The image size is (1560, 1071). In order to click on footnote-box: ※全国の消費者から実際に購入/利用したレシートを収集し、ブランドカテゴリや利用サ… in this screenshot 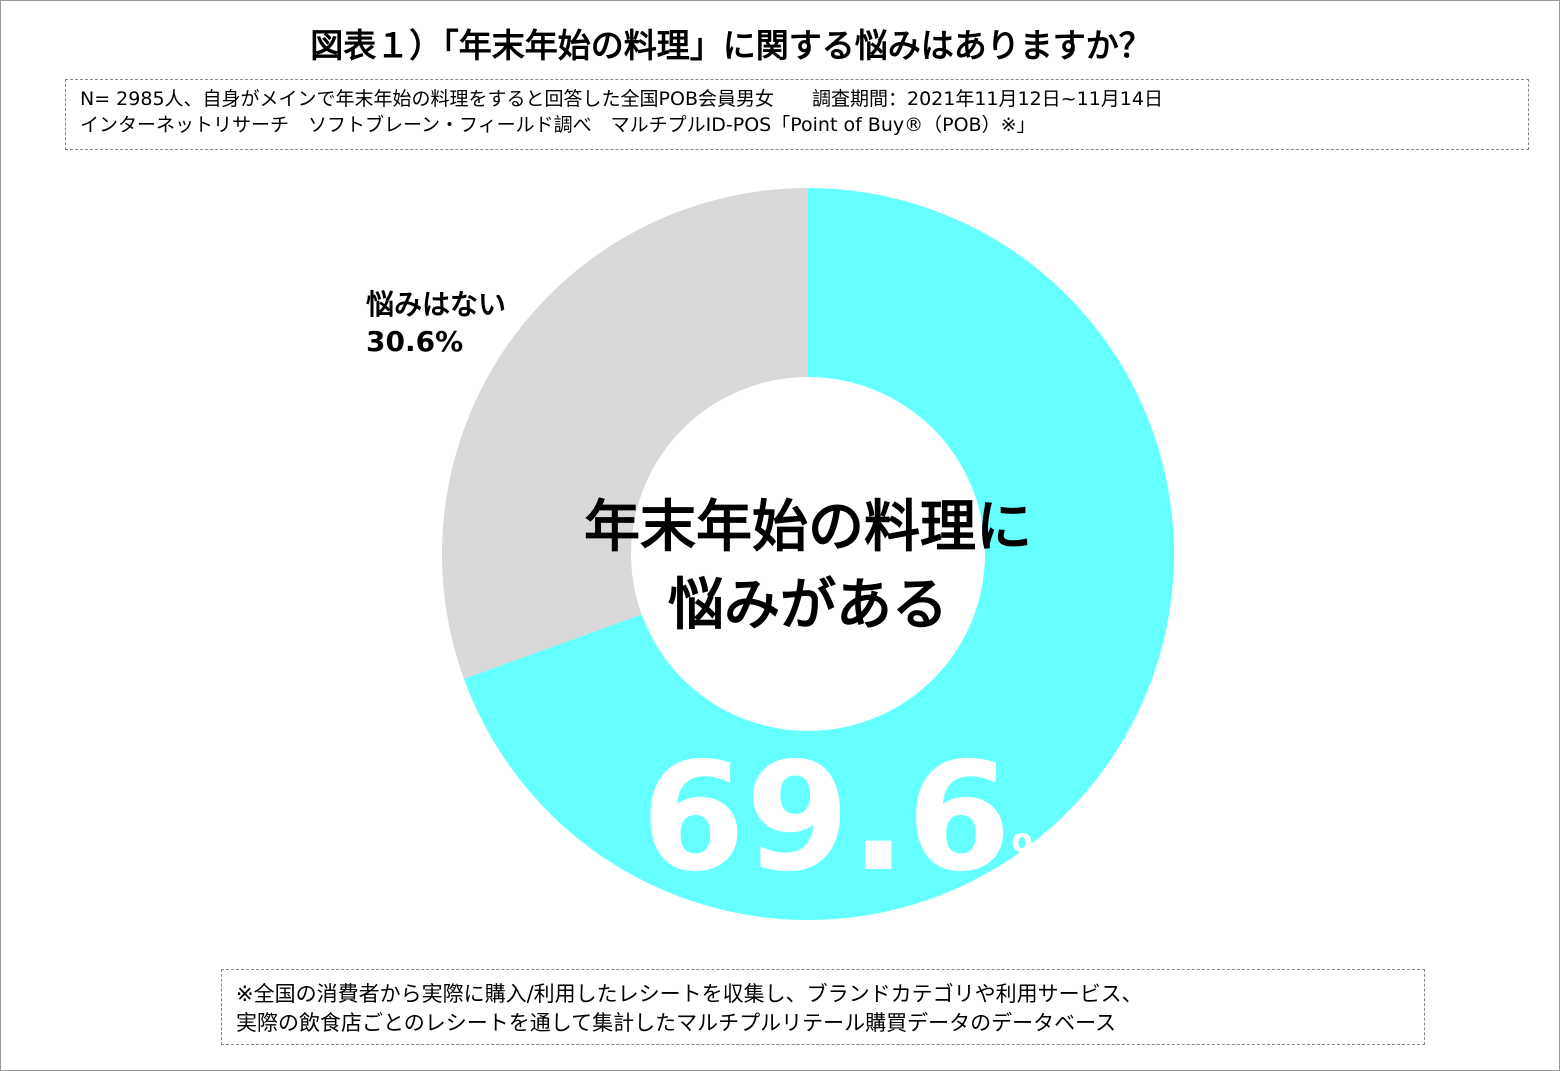, I will do `click(823, 1007)`.